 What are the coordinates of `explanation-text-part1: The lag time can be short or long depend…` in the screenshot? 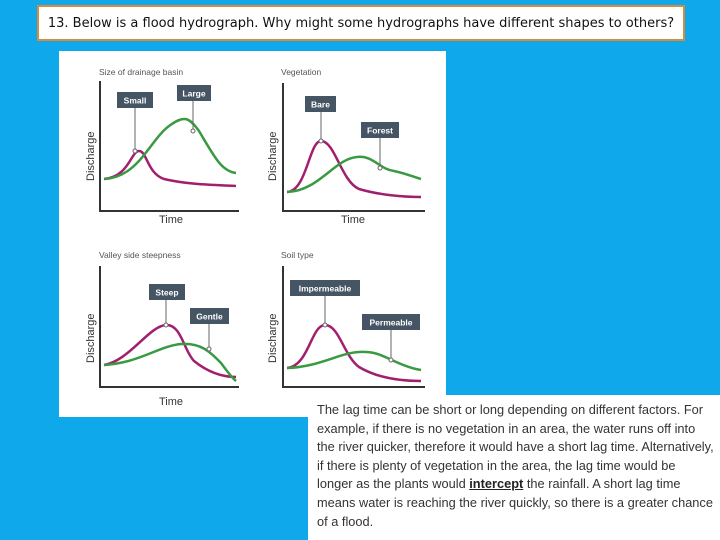 It's located at (515, 447).